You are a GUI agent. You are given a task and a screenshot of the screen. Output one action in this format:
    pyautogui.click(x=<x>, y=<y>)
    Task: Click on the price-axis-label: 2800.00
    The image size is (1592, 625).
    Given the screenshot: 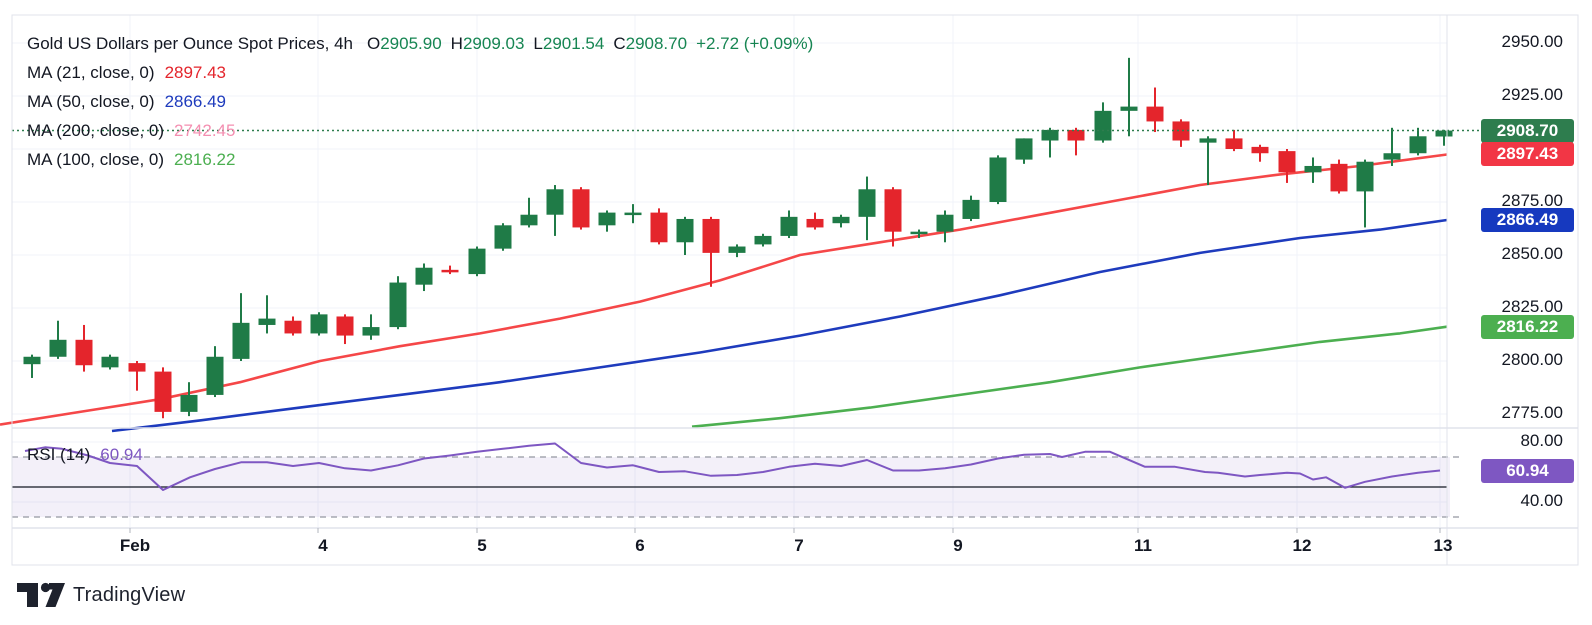 What is the action you would take?
    pyautogui.click(x=1532, y=359)
    